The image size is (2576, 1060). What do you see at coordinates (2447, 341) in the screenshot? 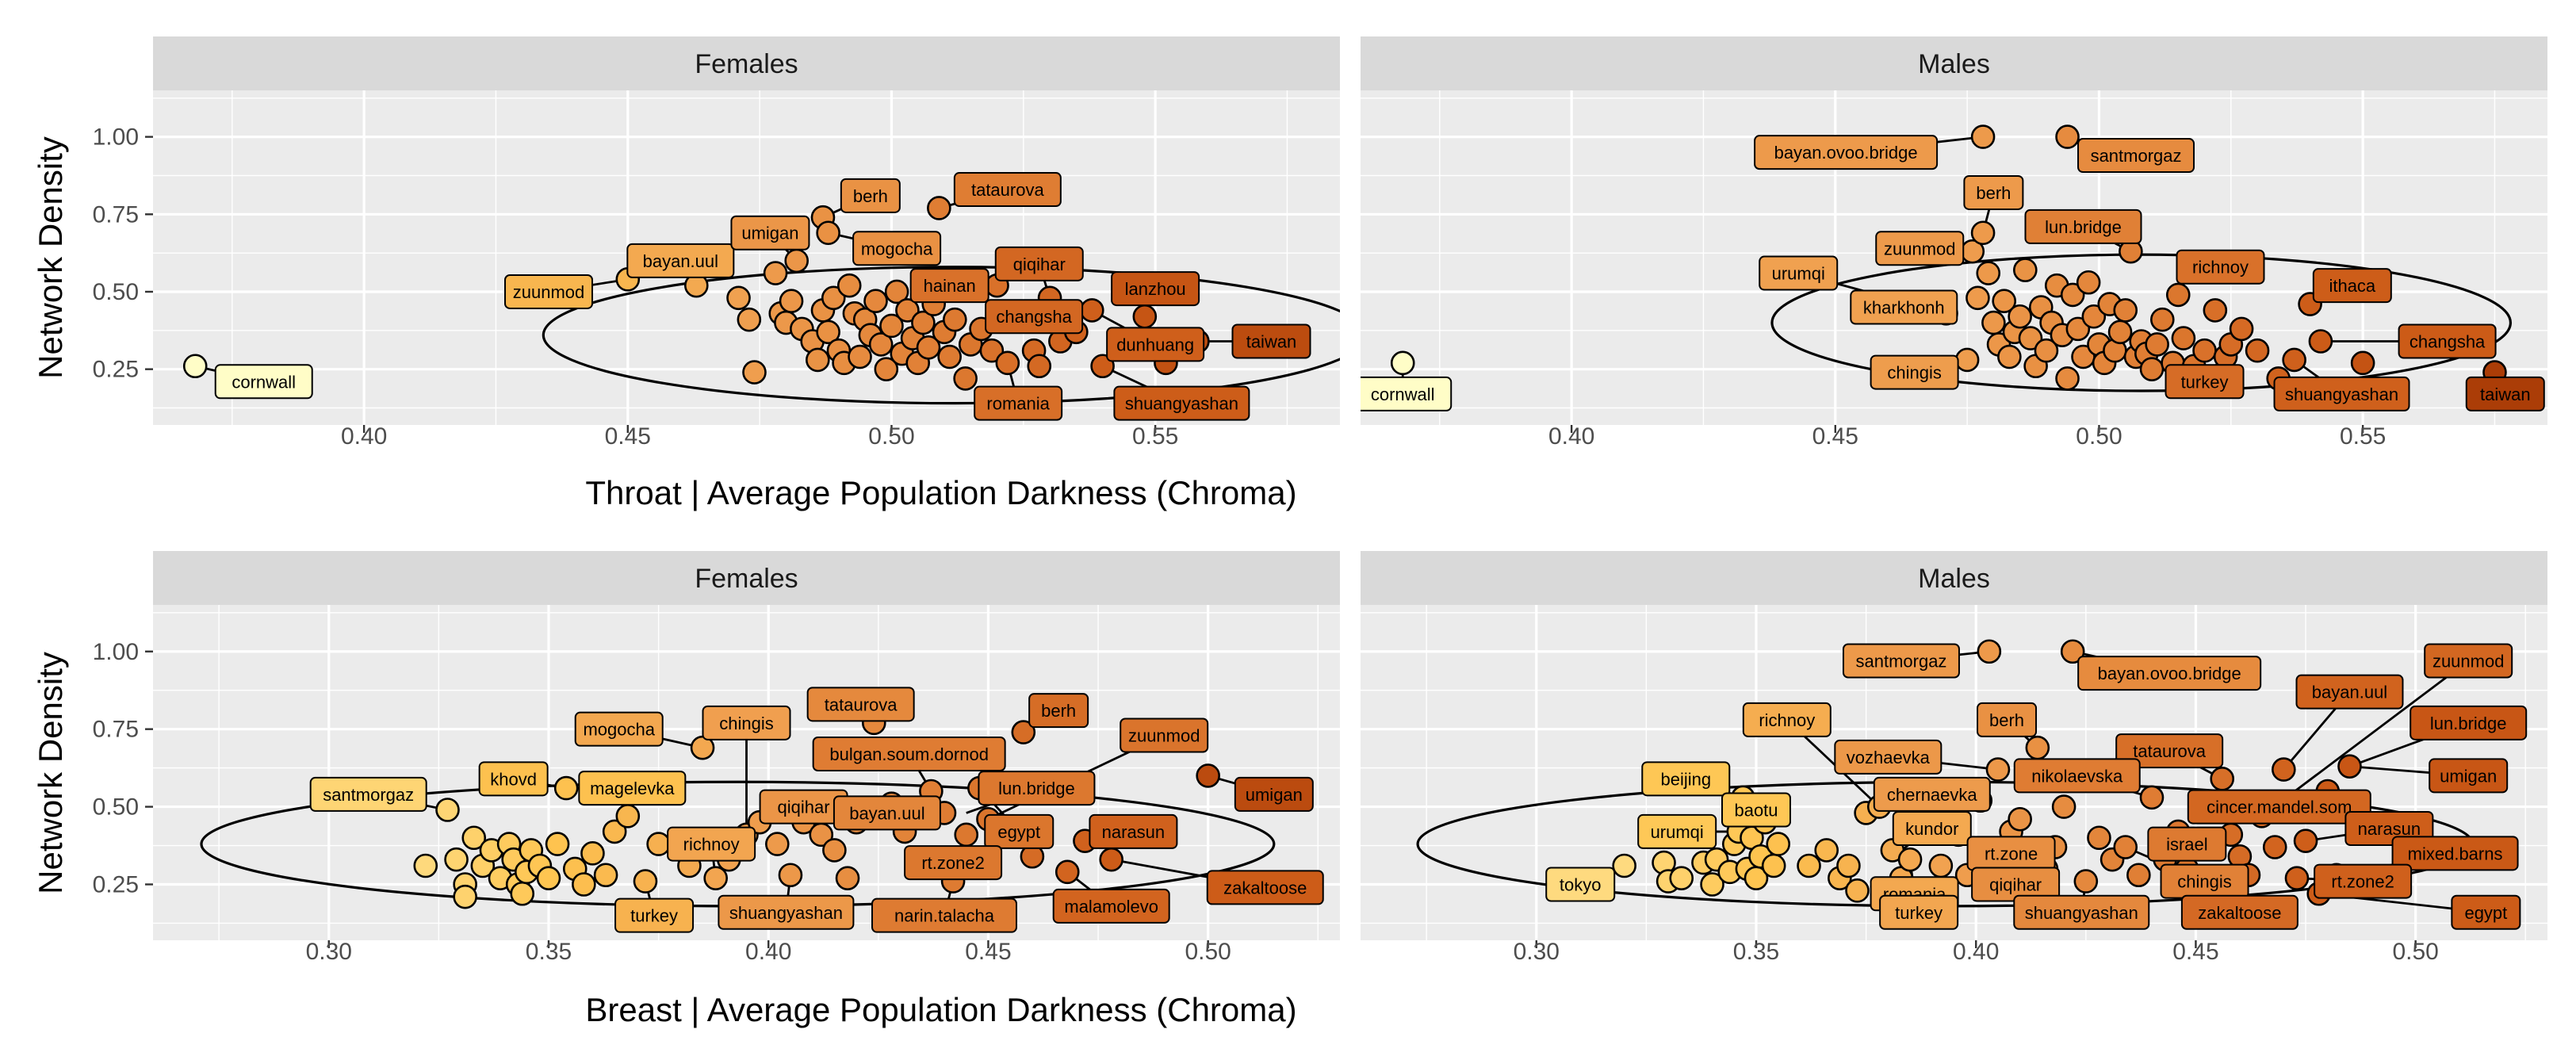
I see `point-label: changsha` at bounding box center [2447, 341].